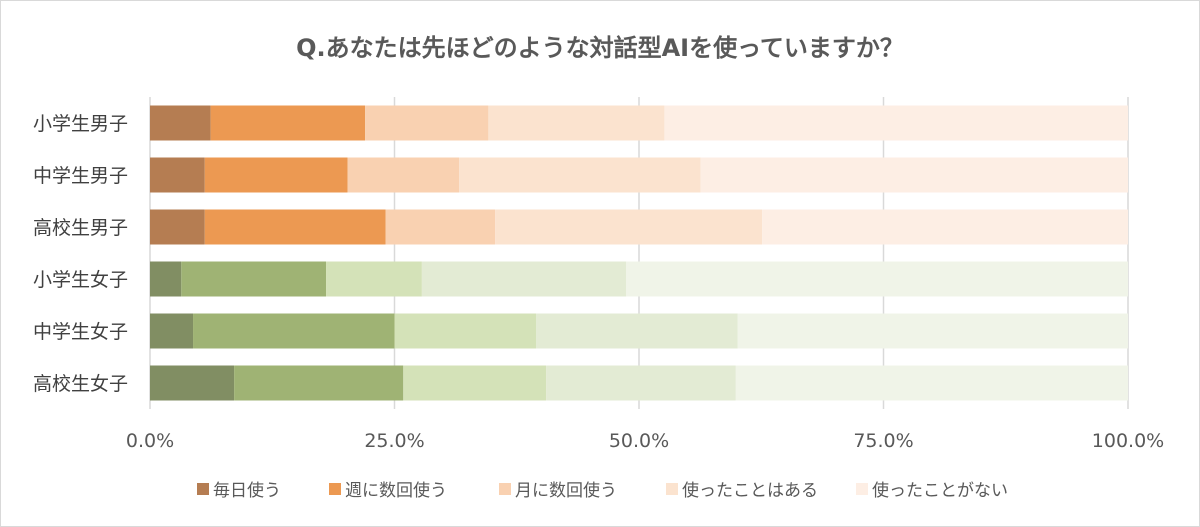 Image resolution: width=1200 pixels, height=527 pixels. What do you see at coordinates (940, 490) in the screenshot?
I see `legend-label: 使ったことがない` at bounding box center [940, 490].